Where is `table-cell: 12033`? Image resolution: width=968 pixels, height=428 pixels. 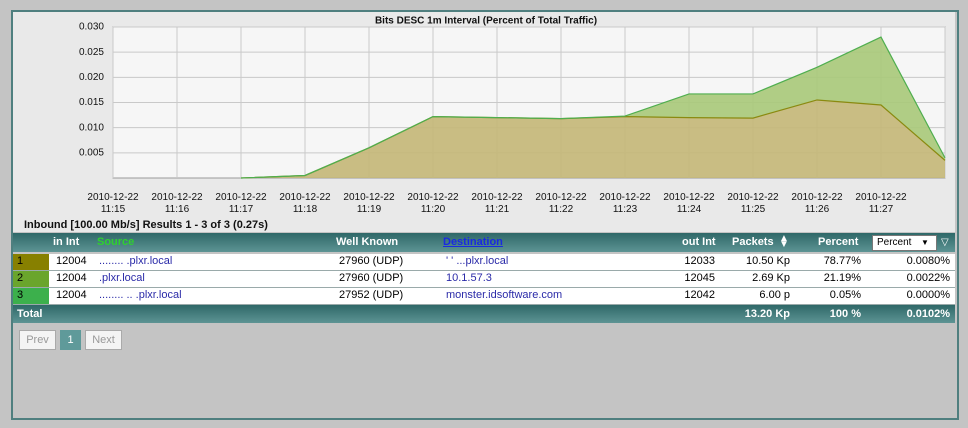 table-cell: 12033 is located at coordinates (699, 261).